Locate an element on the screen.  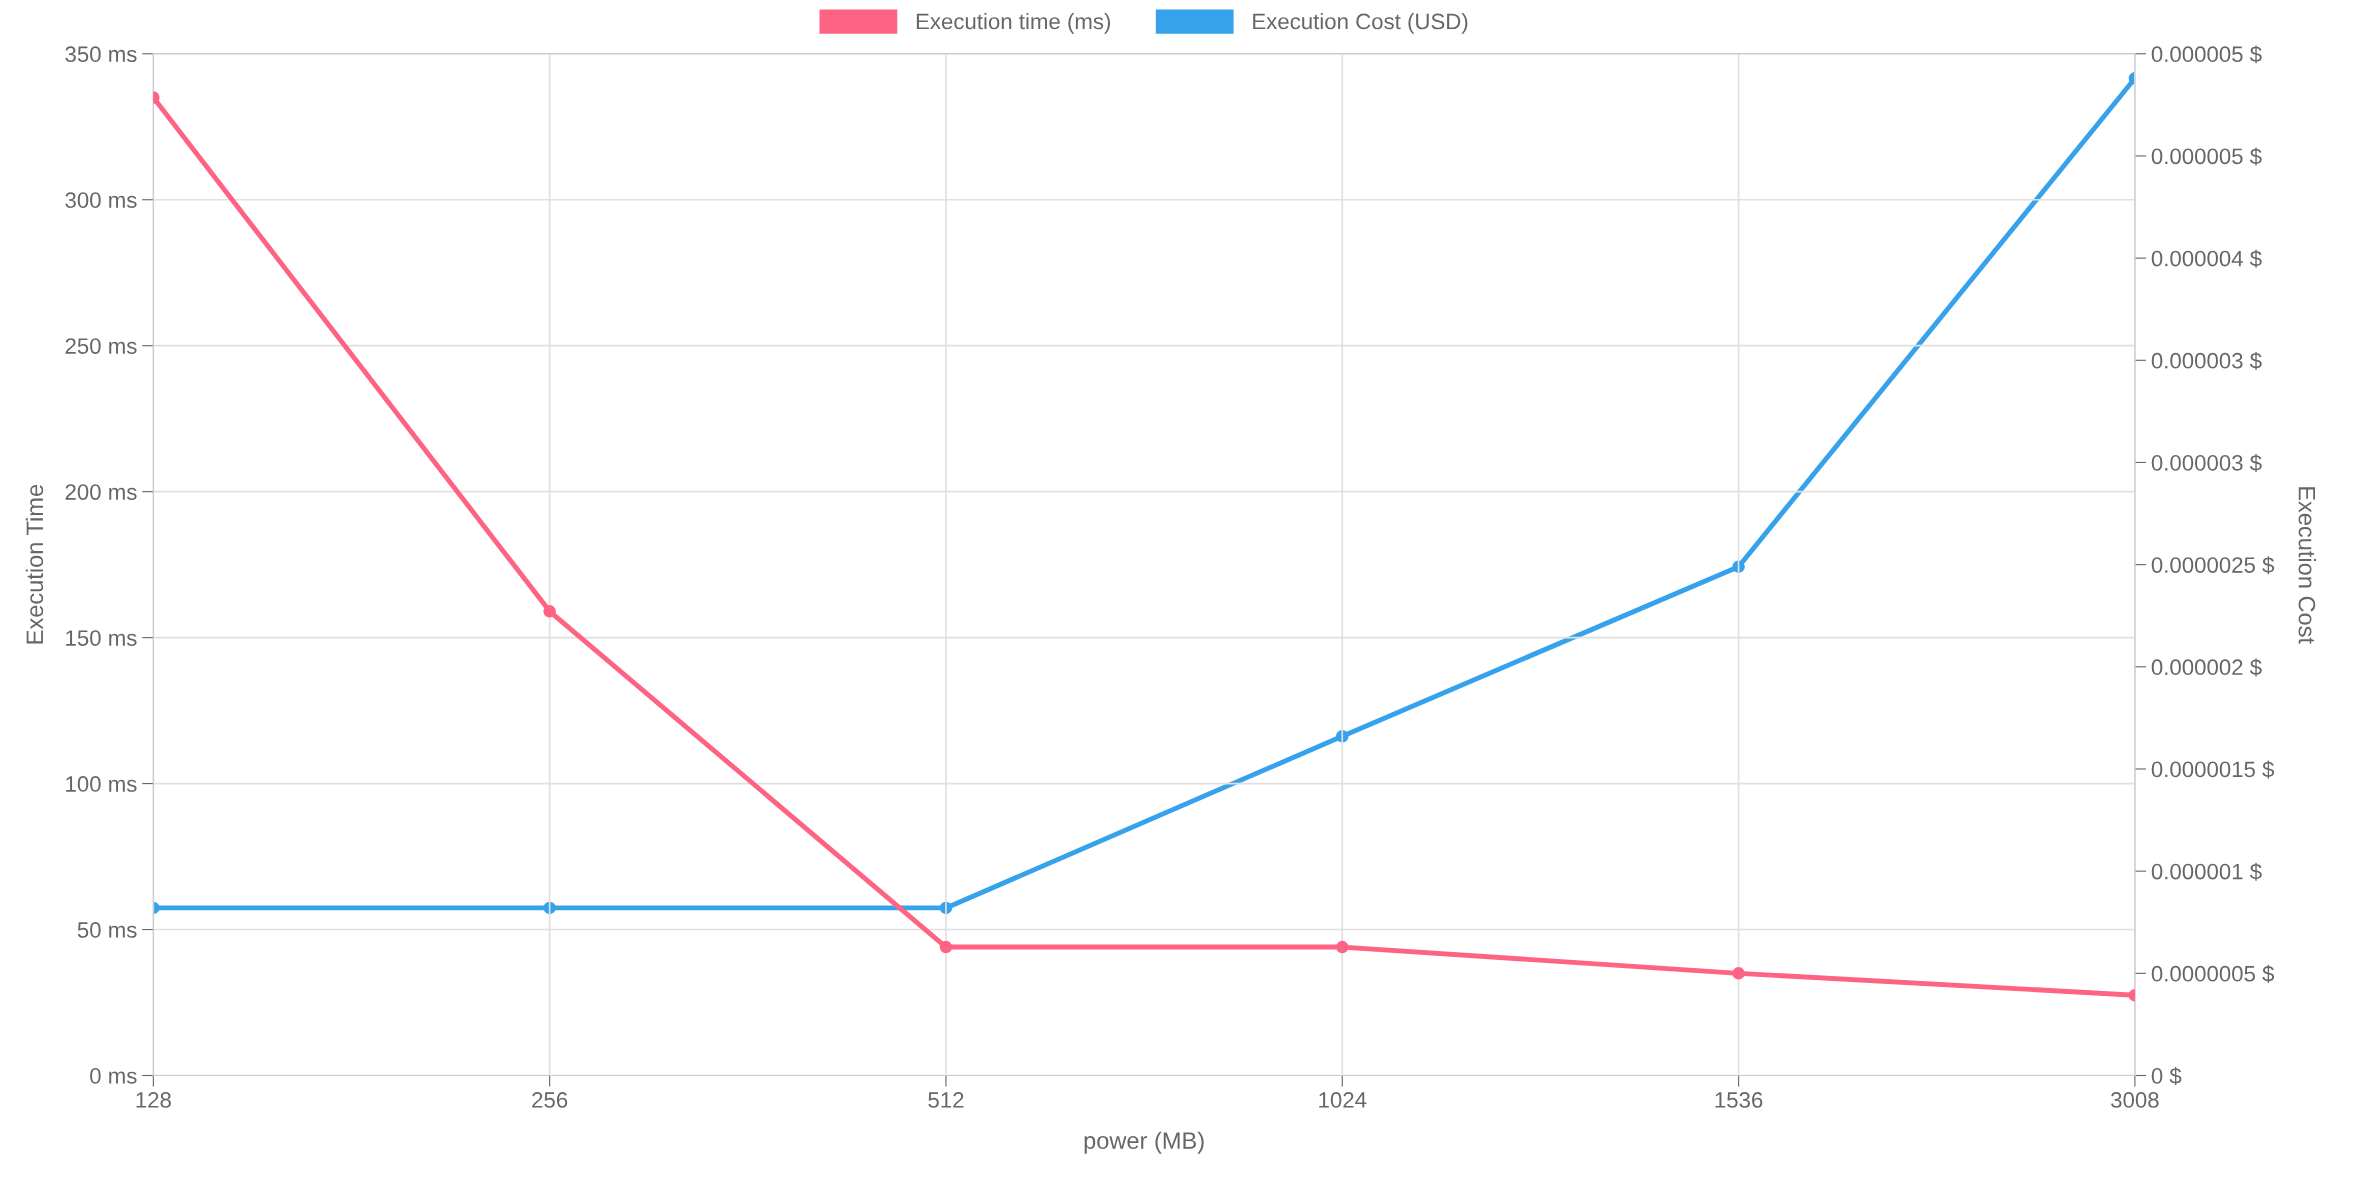
x-axis-title: power (MB) is located at coordinates (1144, 1142).